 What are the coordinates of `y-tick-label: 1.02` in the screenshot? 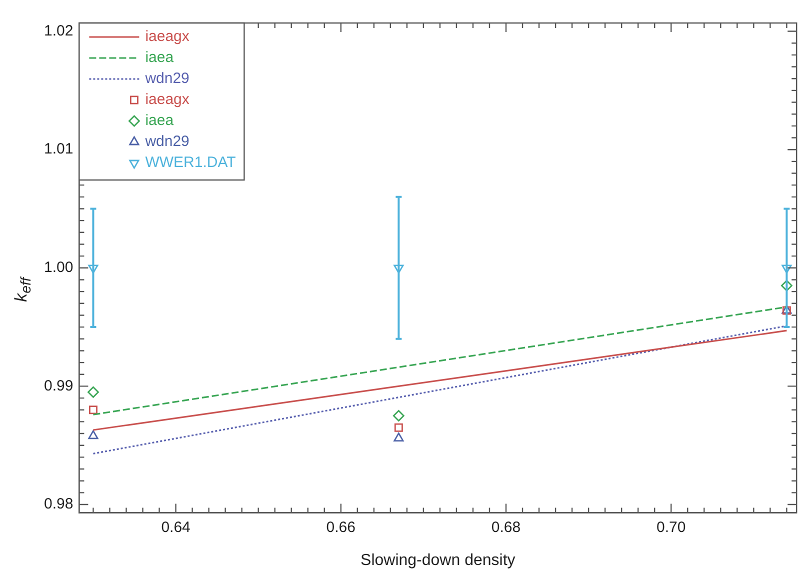 It's located at (59, 31).